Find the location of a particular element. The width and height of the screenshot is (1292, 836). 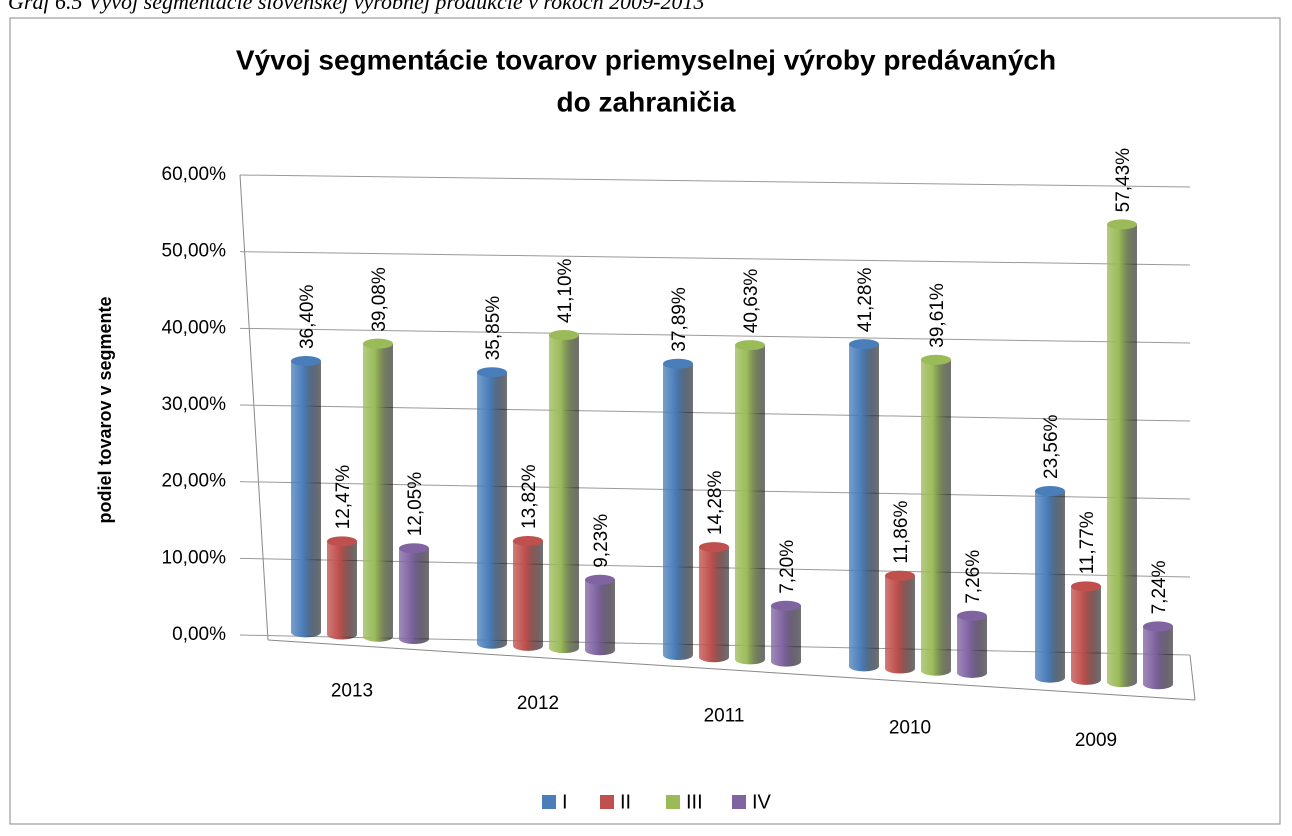

value-label: 13,82% is located at coordinates (529, 496).